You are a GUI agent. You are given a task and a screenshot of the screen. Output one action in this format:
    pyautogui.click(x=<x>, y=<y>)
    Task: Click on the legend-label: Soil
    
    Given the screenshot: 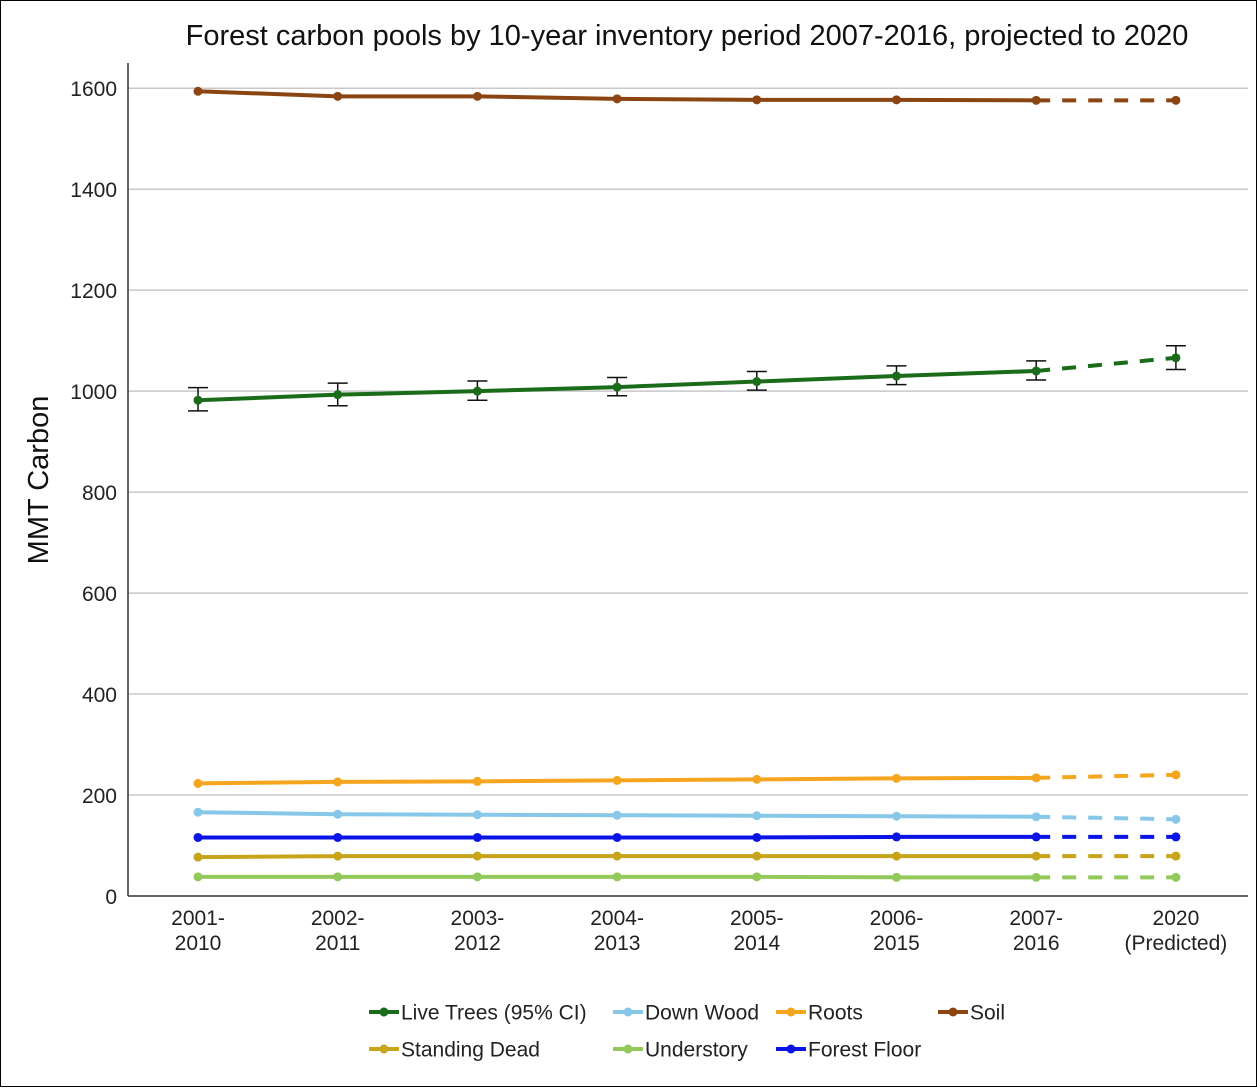 What is the action you would take?
    pyautogui.click(x=987, y=1013)
    